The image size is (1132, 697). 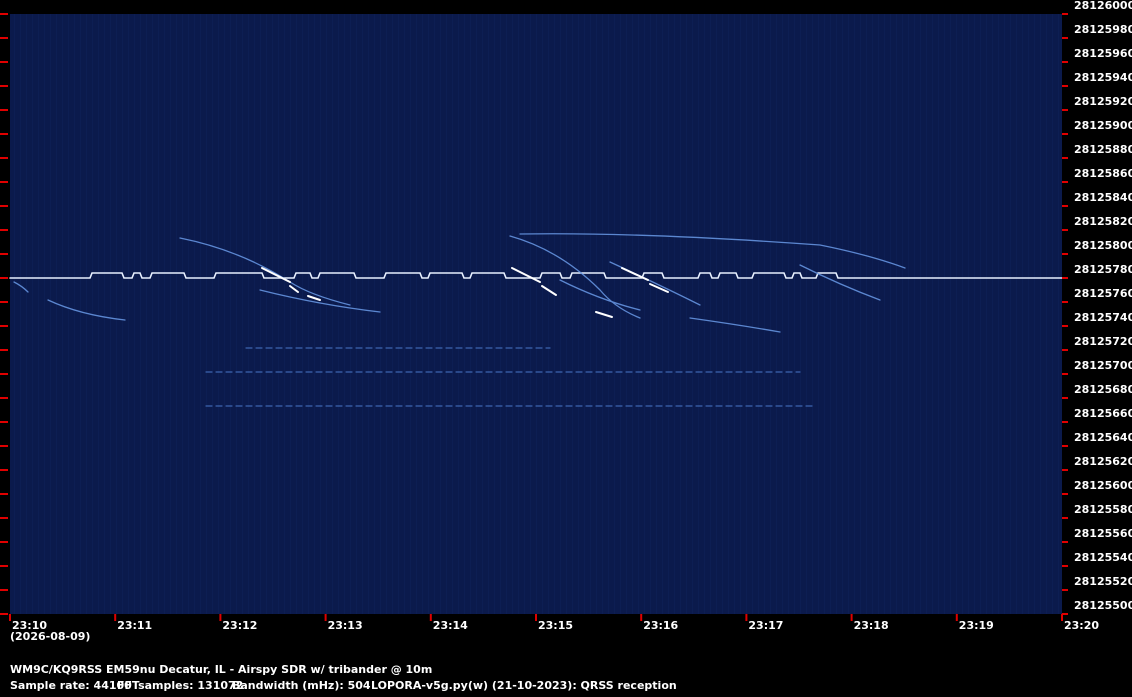 I want to click on x-tick-label: 23:18, so click(x=871, y=625).